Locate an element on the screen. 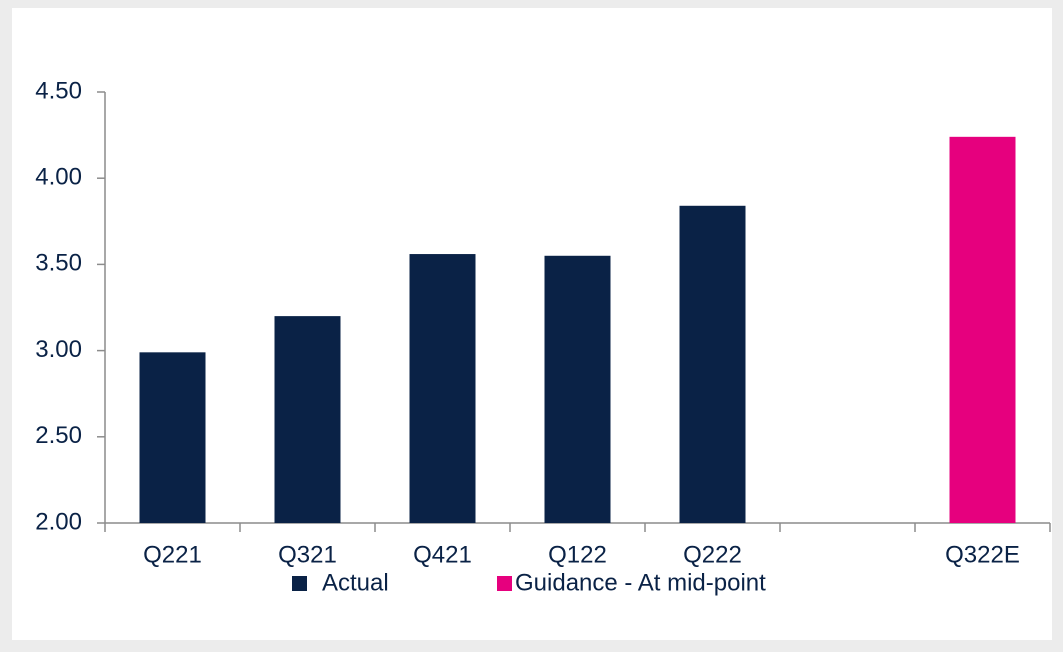 This screenshot has width=1063, height=652. x-tick-label: Q222 is located at coordinates (712, 554).